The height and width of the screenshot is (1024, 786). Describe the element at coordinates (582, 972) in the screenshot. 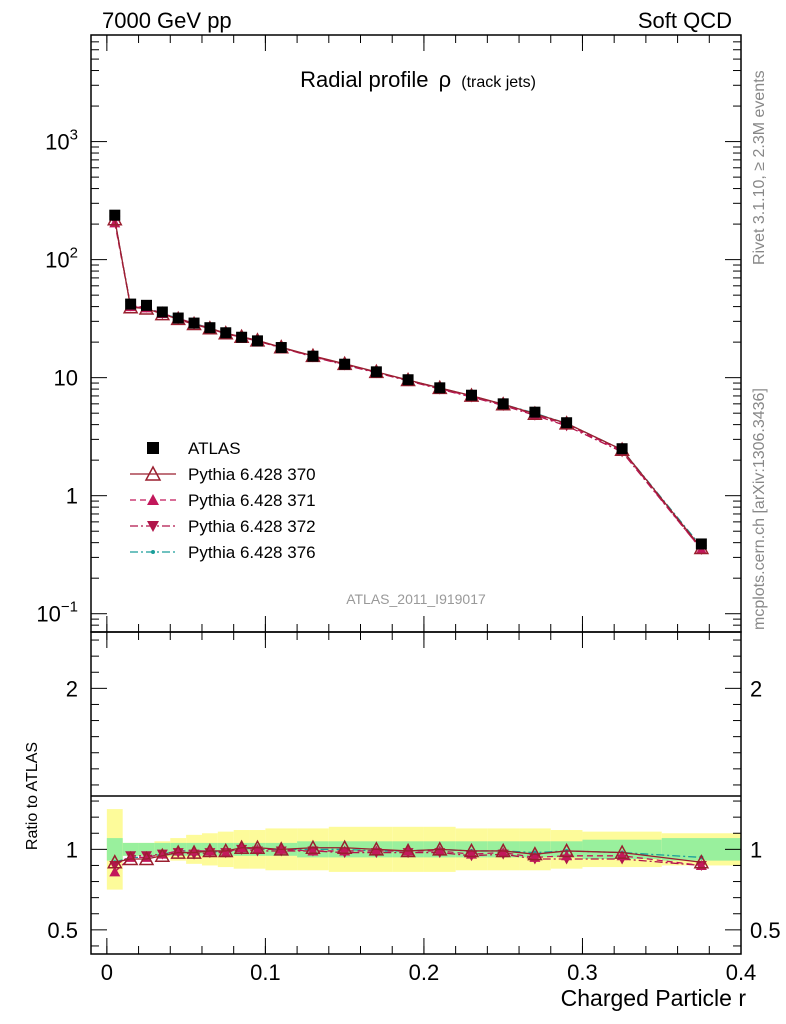

I see `x-tick-label: 0.3` at that location.